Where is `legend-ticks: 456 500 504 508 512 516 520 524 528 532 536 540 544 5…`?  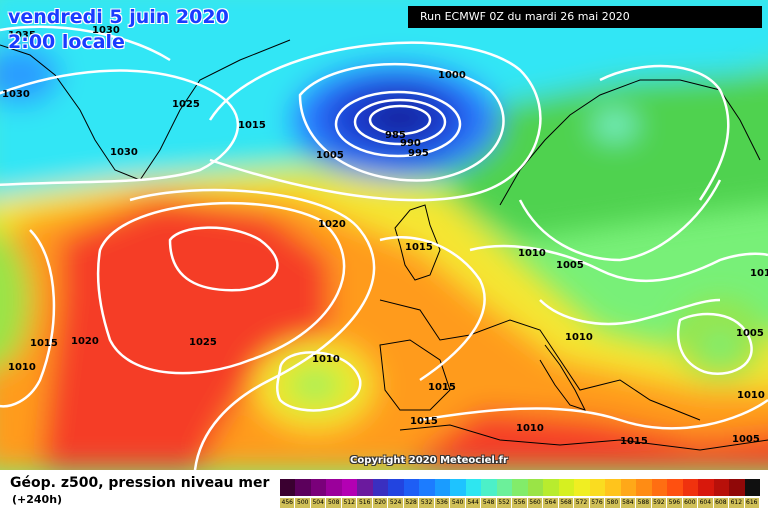 legend-ticks: 456 500 504 508 512 516 520 524 528 532 536 540 544 5… is located at coordinates (520, 503).